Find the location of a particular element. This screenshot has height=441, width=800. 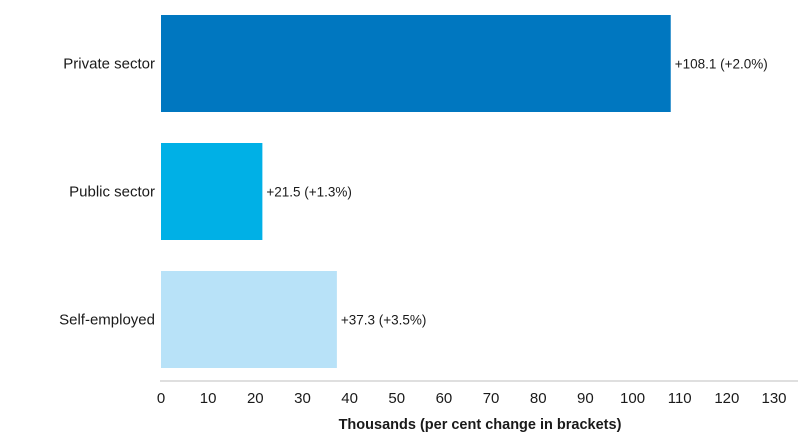

x-tick-label: 100 is located at coordinates (632, 398).